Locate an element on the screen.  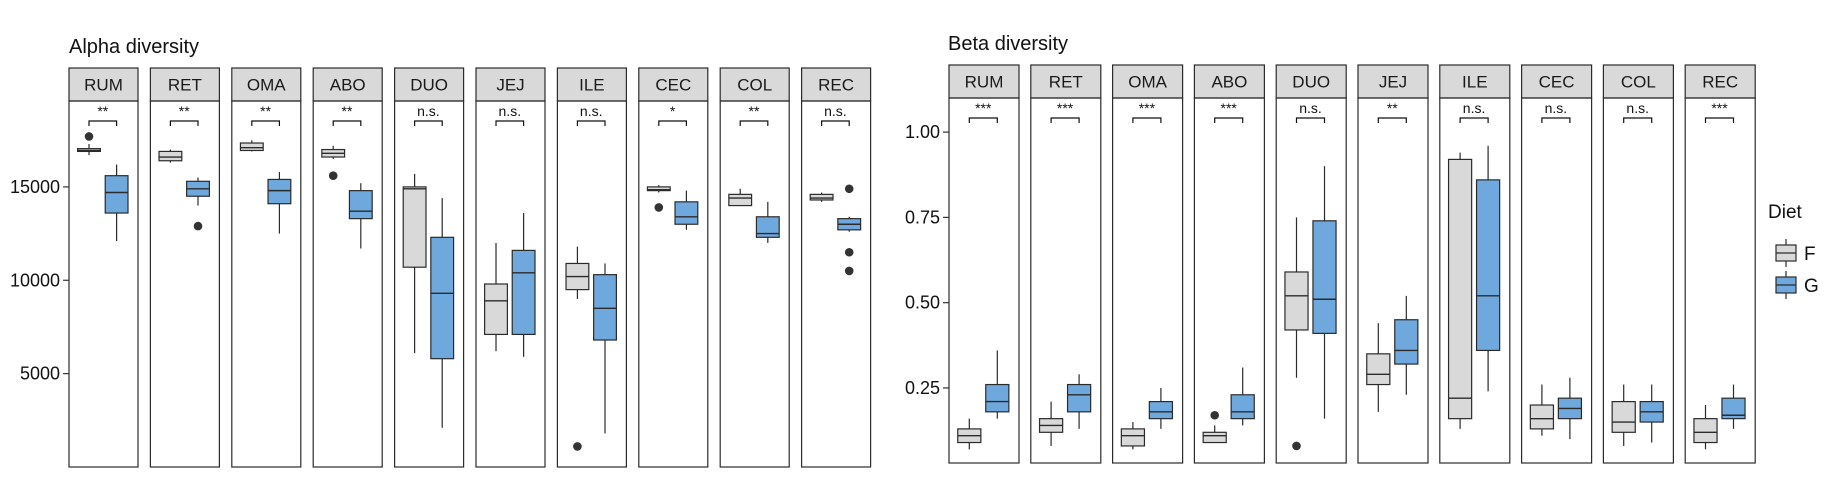
alpha-panel-title: Alpha diversity is located at coordinates (134, 47).